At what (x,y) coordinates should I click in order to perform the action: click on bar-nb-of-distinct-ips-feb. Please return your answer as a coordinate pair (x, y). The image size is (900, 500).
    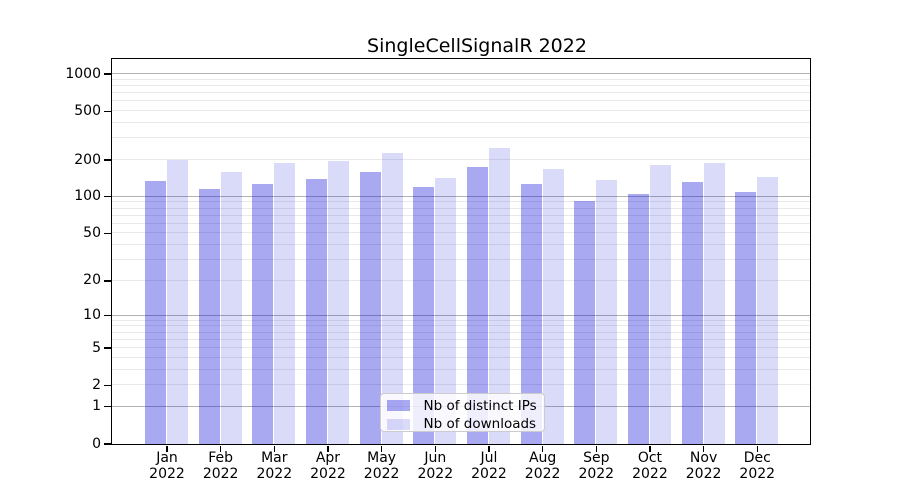
    Looking at the image, I should click on (209, 316).